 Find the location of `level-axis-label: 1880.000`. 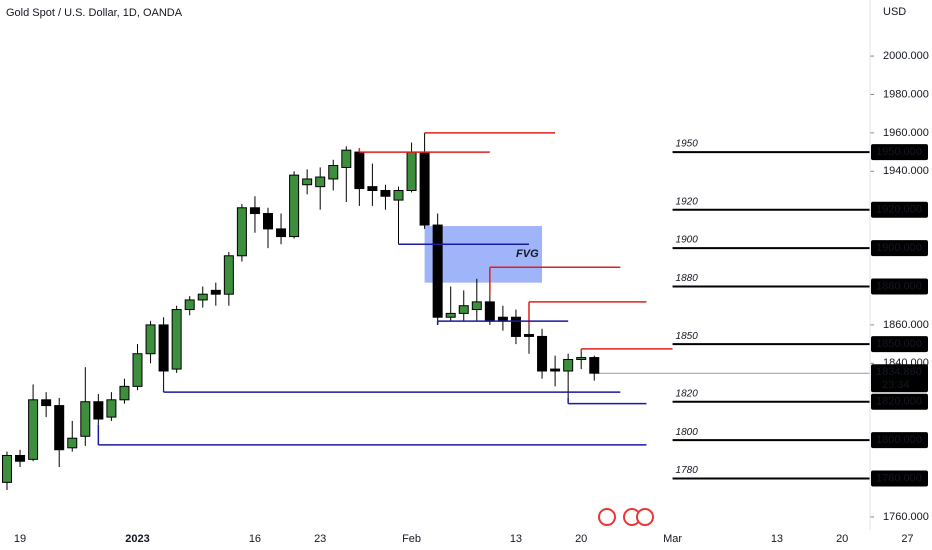

level-axis-label: 1880.000 is located at coordinates (899, 286).